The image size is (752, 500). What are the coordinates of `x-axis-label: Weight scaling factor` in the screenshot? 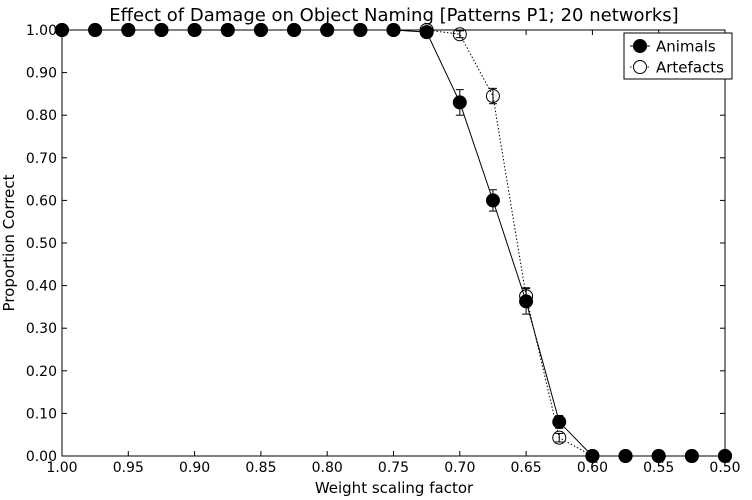 It's located at (394, 488).